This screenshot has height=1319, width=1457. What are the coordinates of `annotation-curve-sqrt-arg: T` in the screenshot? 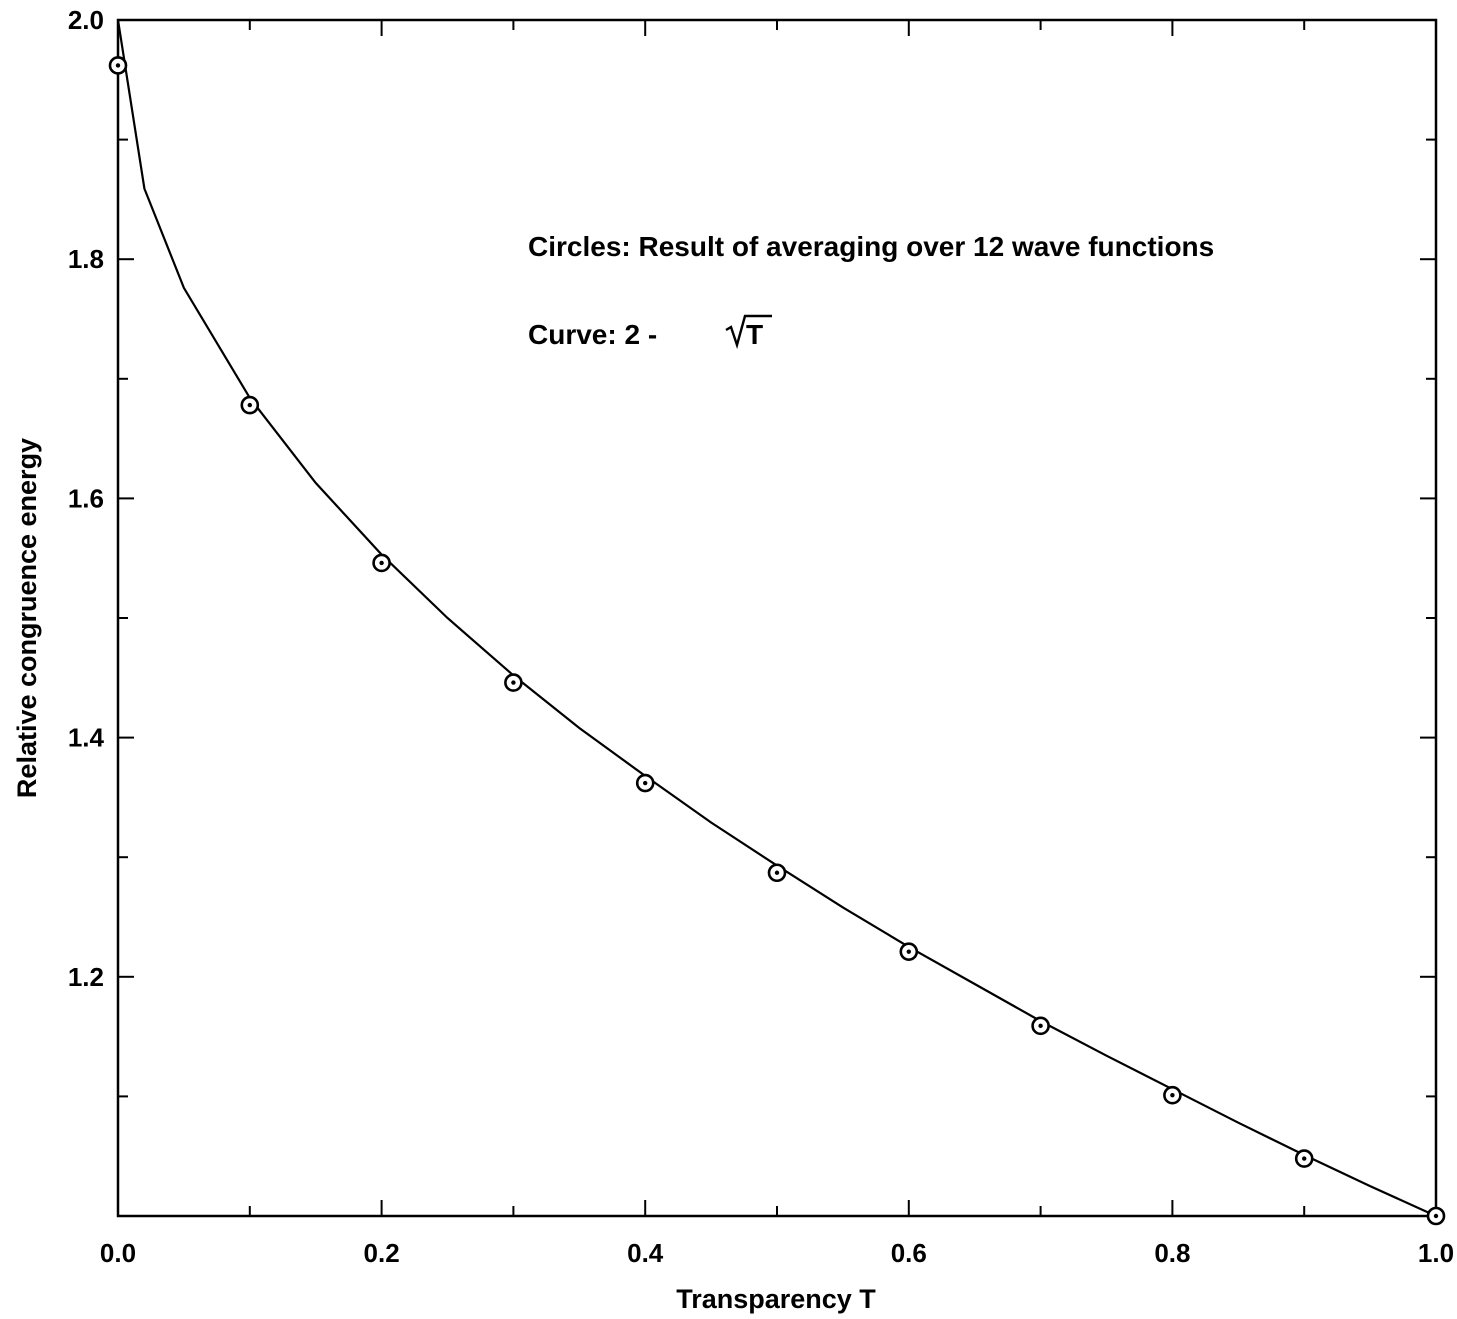 It's located at (754, 334).